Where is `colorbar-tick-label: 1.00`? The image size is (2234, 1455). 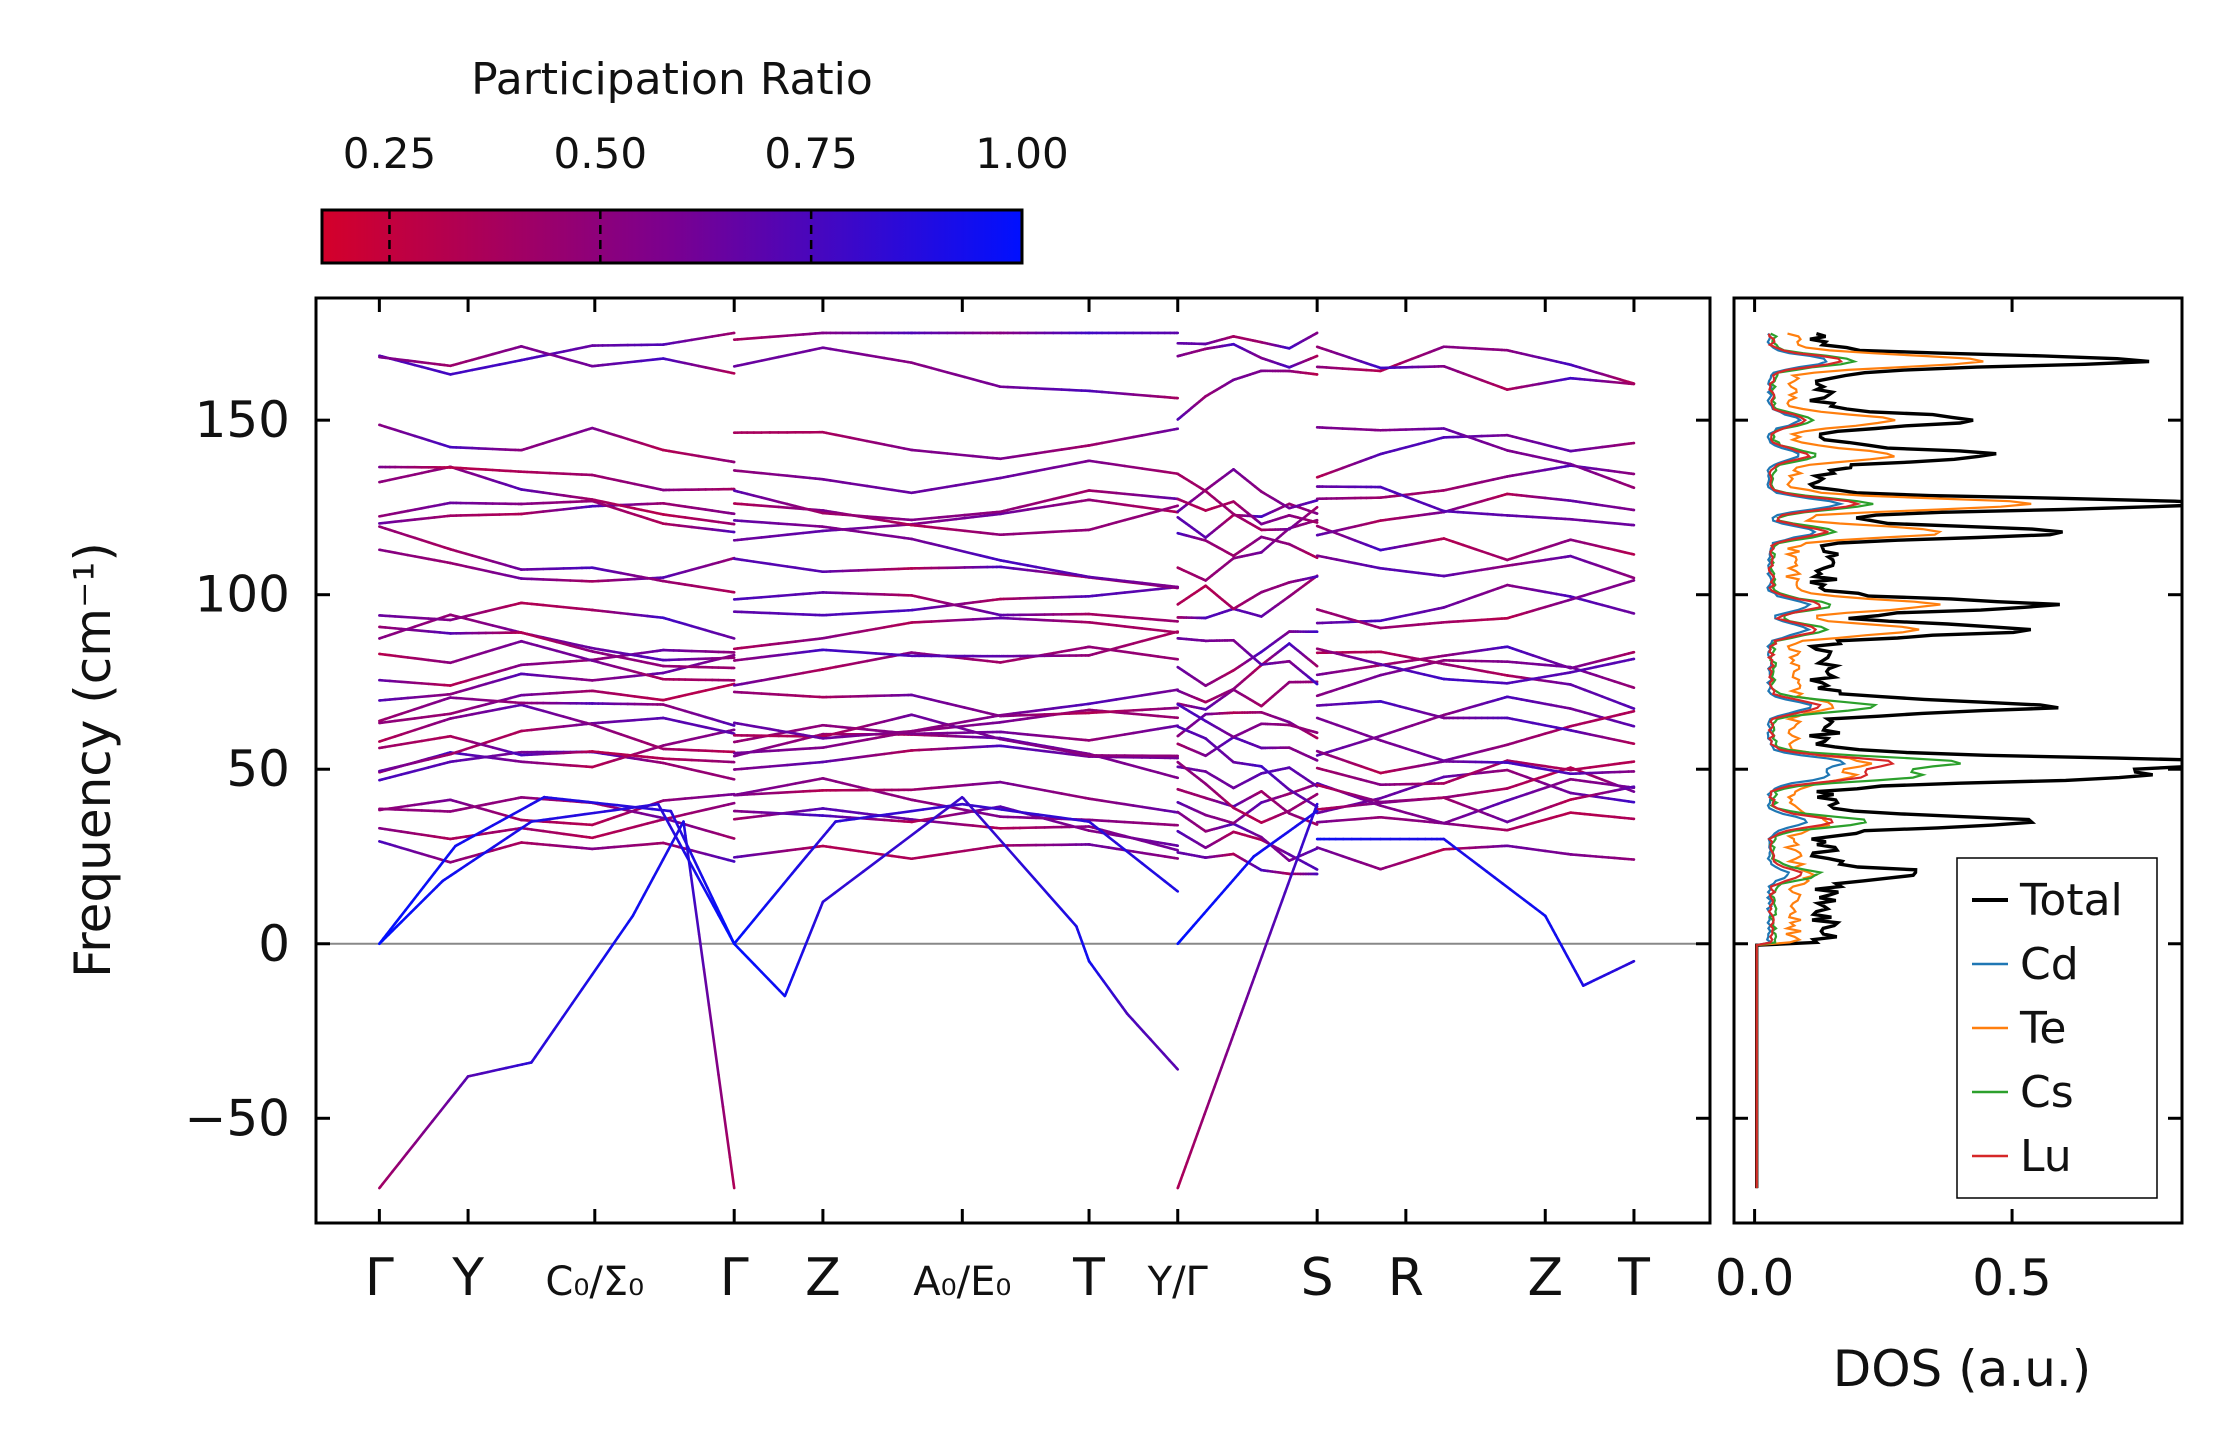
colorbar-tick-label: 1.00 is located at coordinates (1022, 153).